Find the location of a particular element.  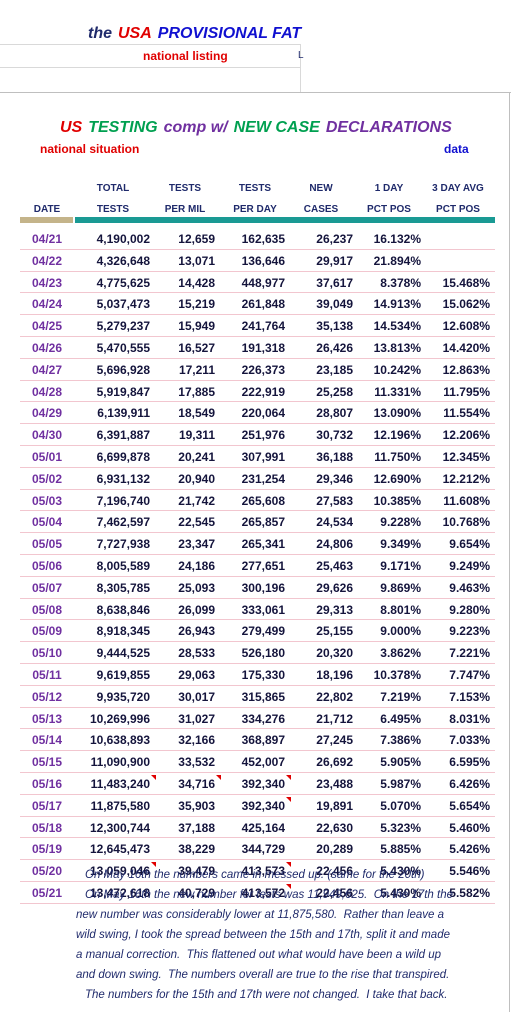

value-cell: 5.323% is located at coordinates (400, 827).